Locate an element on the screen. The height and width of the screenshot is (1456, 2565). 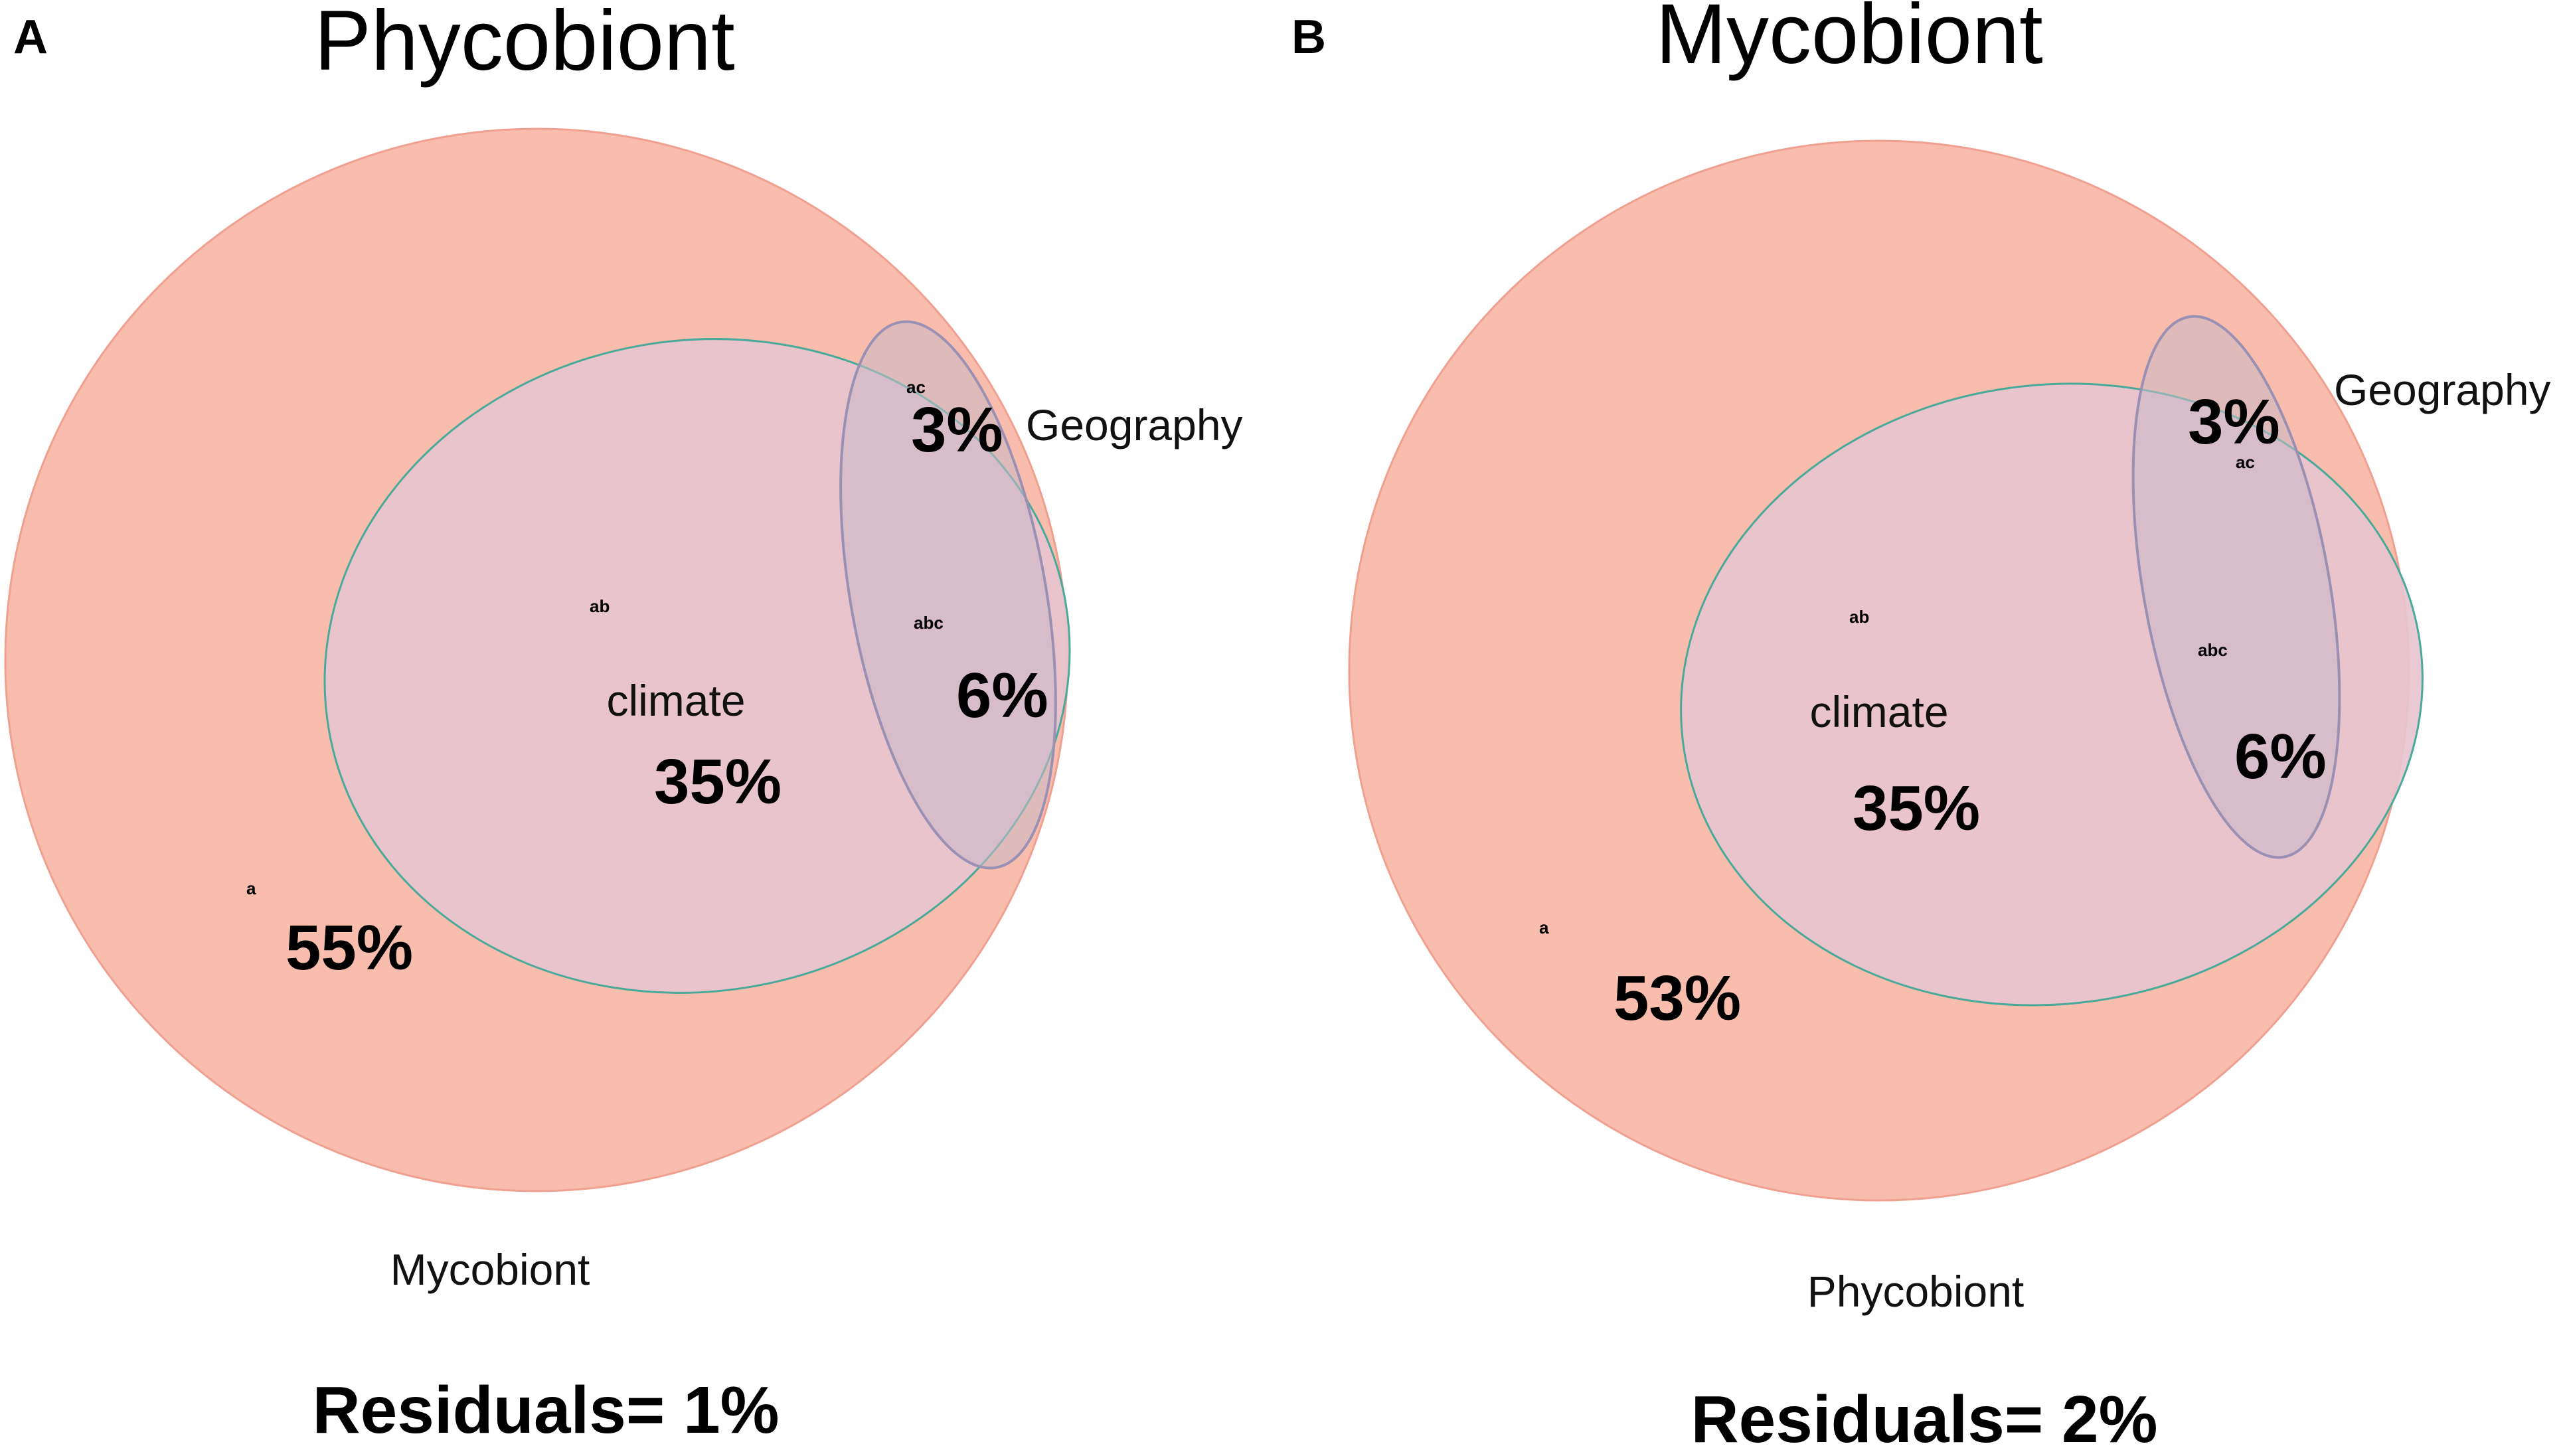
panel-b-a-tag: a is located at coordinates (1544, 927).